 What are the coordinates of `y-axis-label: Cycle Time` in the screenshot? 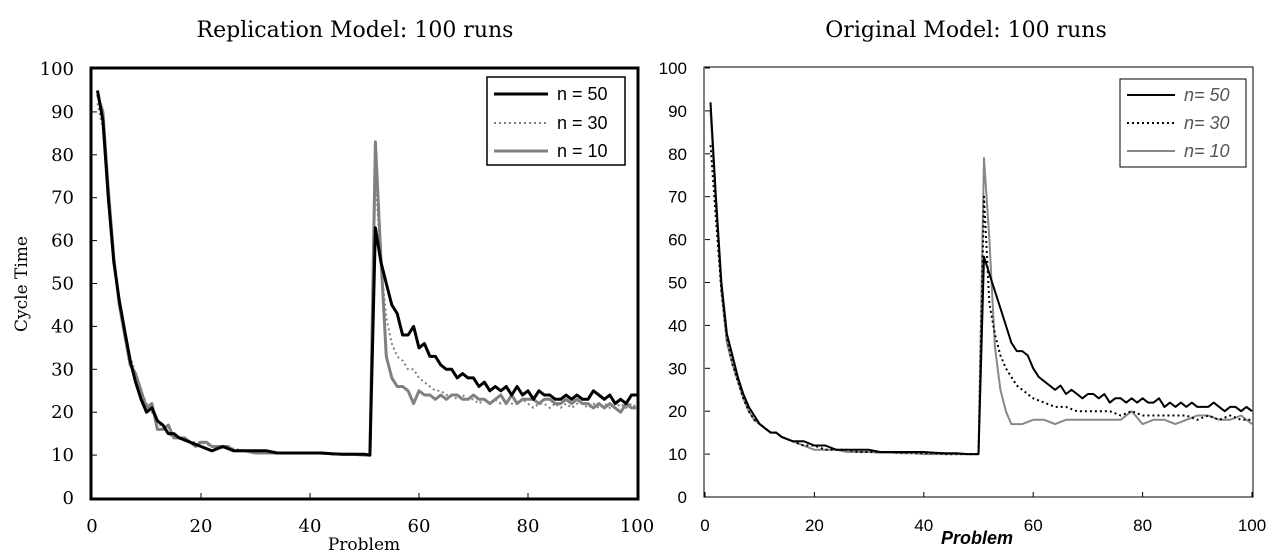 It's located at (22, 284).